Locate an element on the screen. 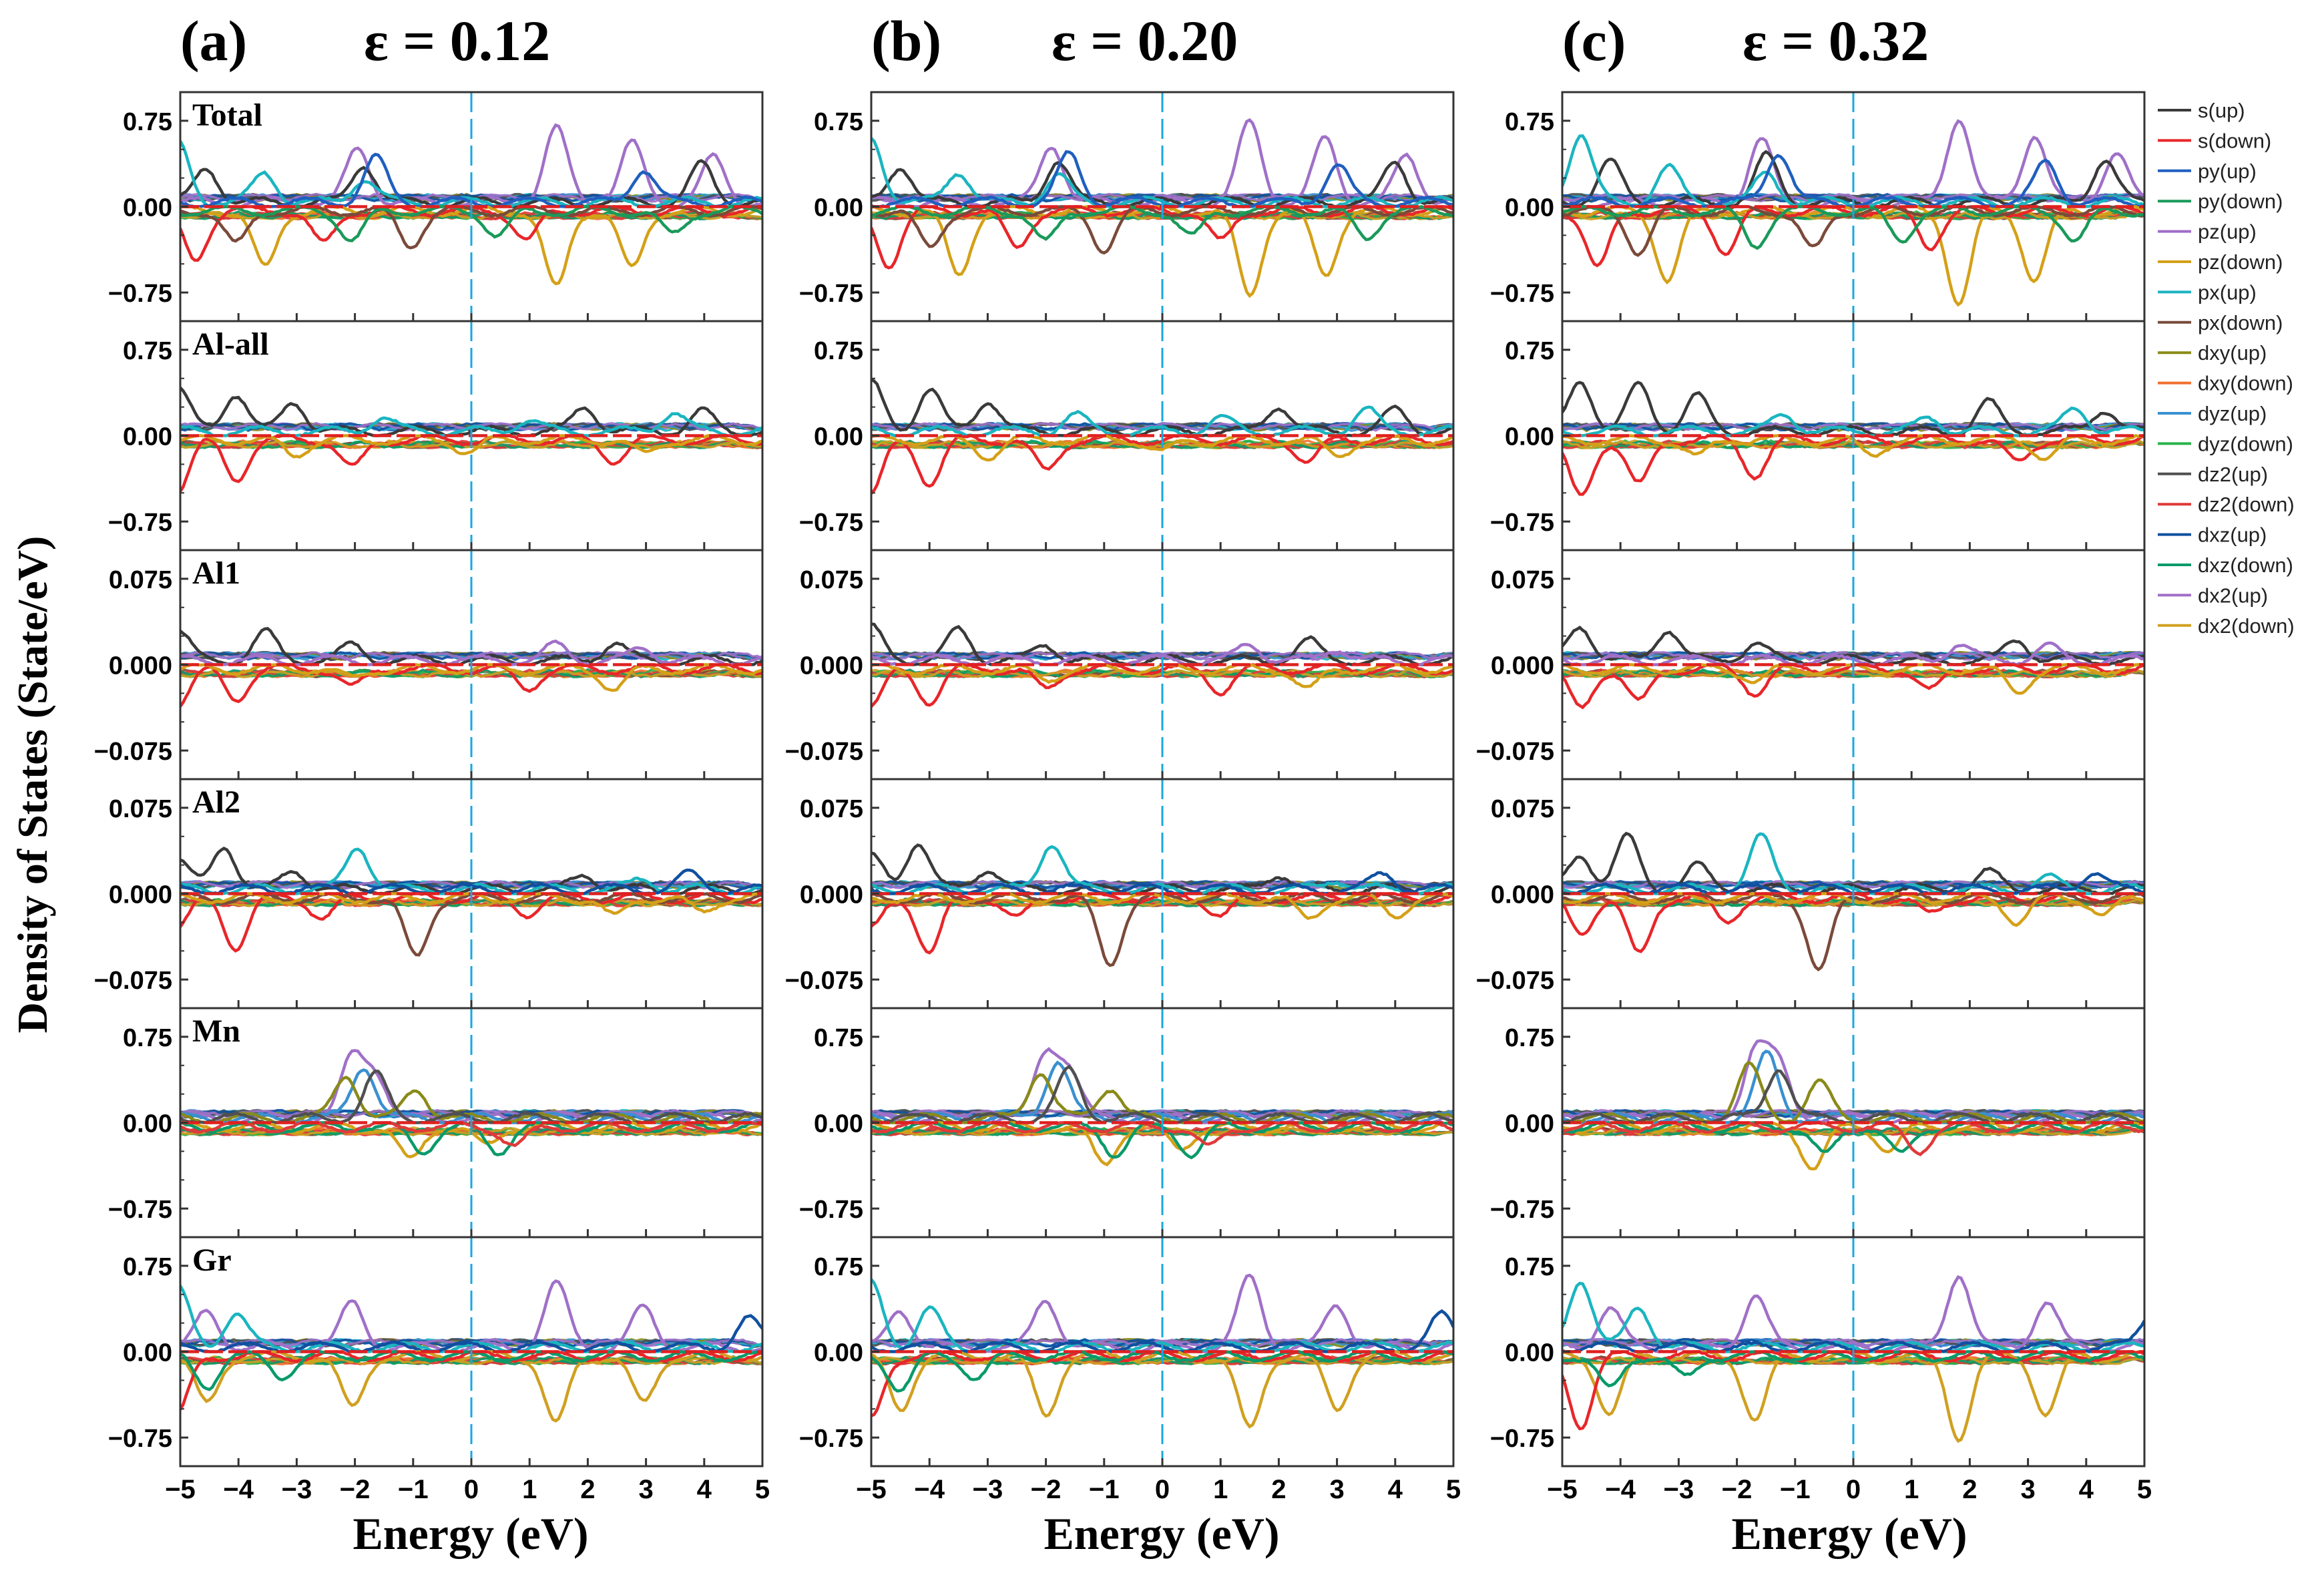 The height and width of the screenshot is (1571, 2324). panel-2-1: 0.75 0.00 −0.75 is located at coordinates (1818, 435).